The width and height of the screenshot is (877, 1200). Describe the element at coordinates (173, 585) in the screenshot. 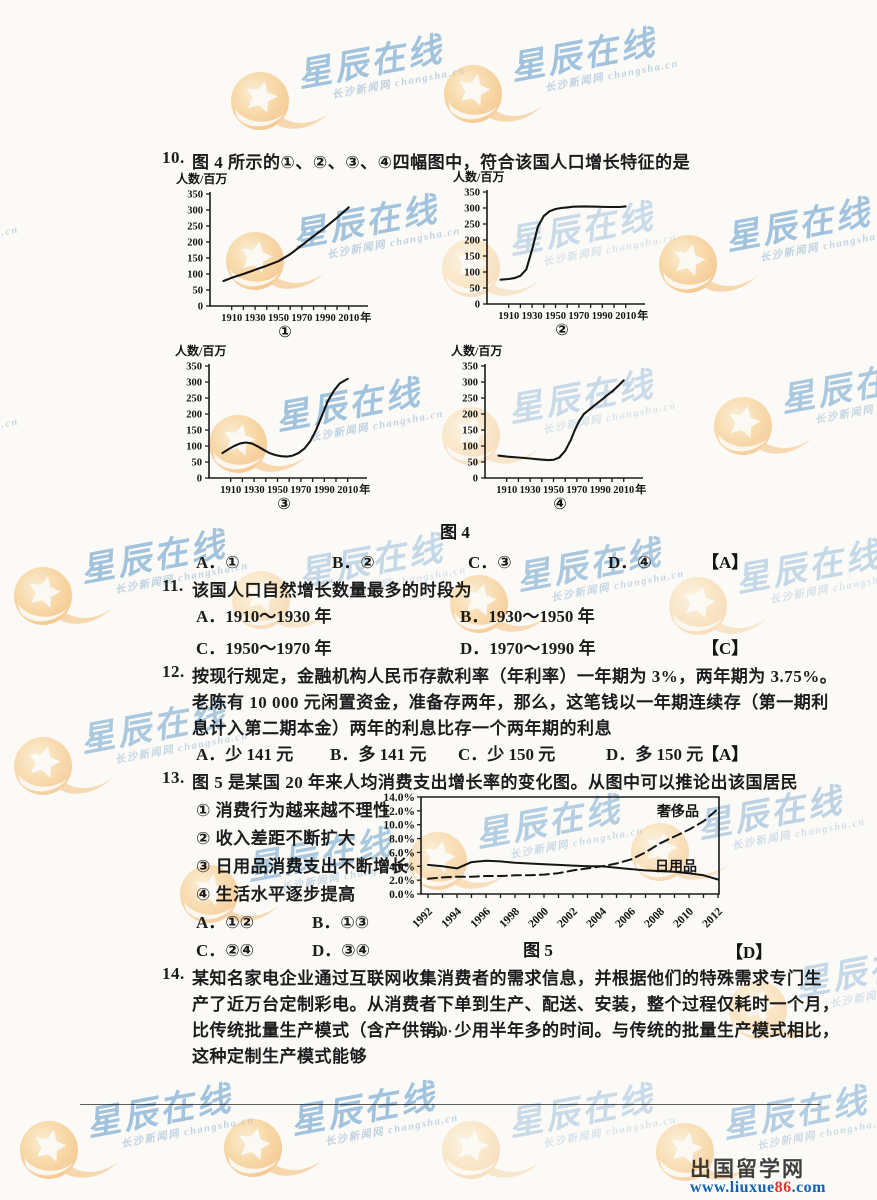

I see `q11-number: 11.` at that location.